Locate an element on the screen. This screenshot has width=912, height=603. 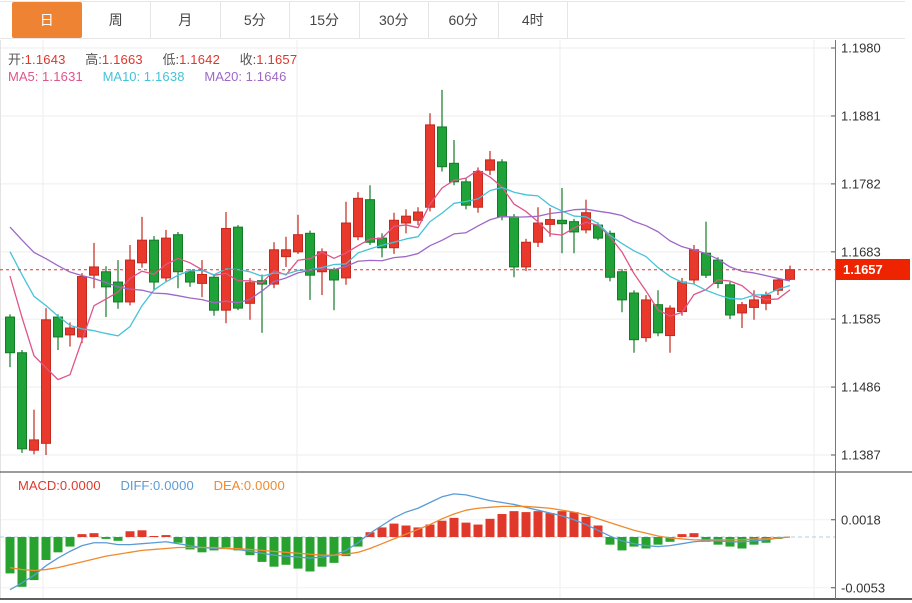
low-label: 低: is located at coordinates (171, 59).